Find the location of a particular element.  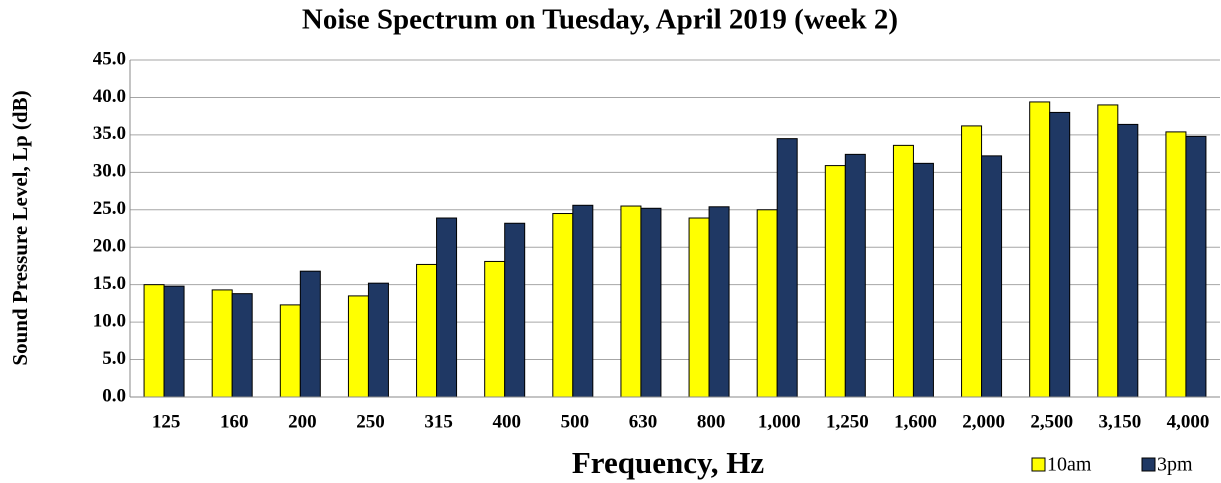

x-tick-label: 125 is located at coordinates (166, 421).